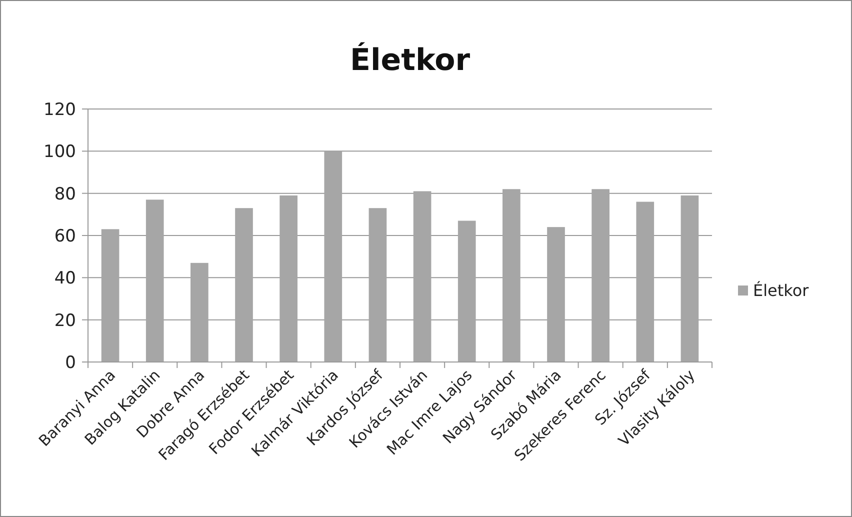 The height and width of the screenshot is (517, 852). What do you see at coordinates (65, 194) in the screenshot?
I see `y-tick-label: 80` at bounding box center [65, 194].